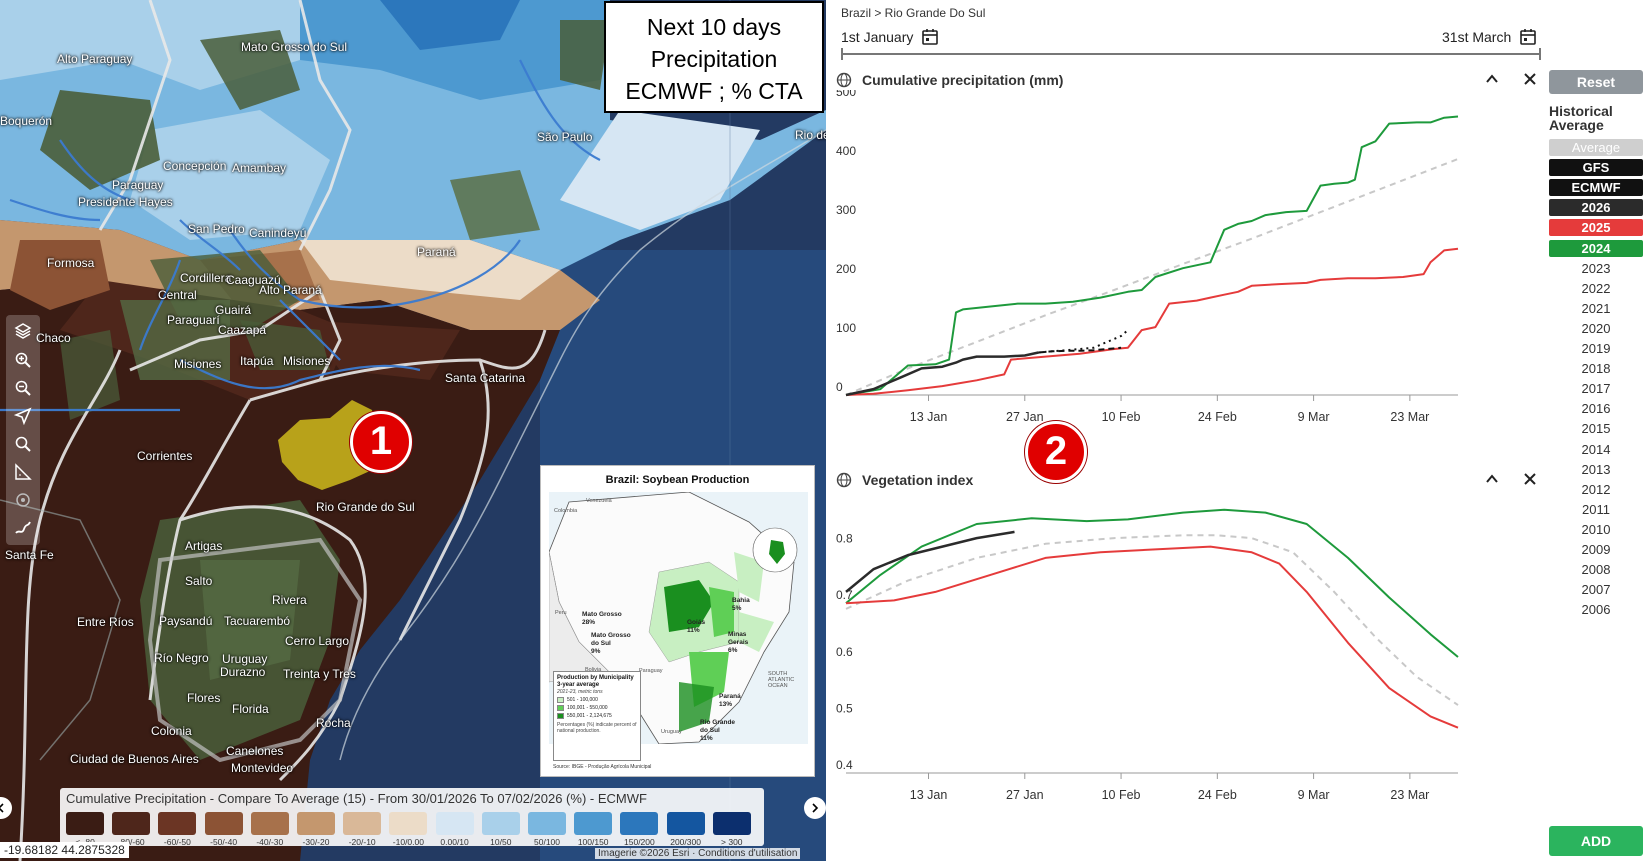 The image size is (1647, 861). Describe the element at coordinates (1596, 469) in the screenshot. I see `series-toggle-2013: 2013` at that location.